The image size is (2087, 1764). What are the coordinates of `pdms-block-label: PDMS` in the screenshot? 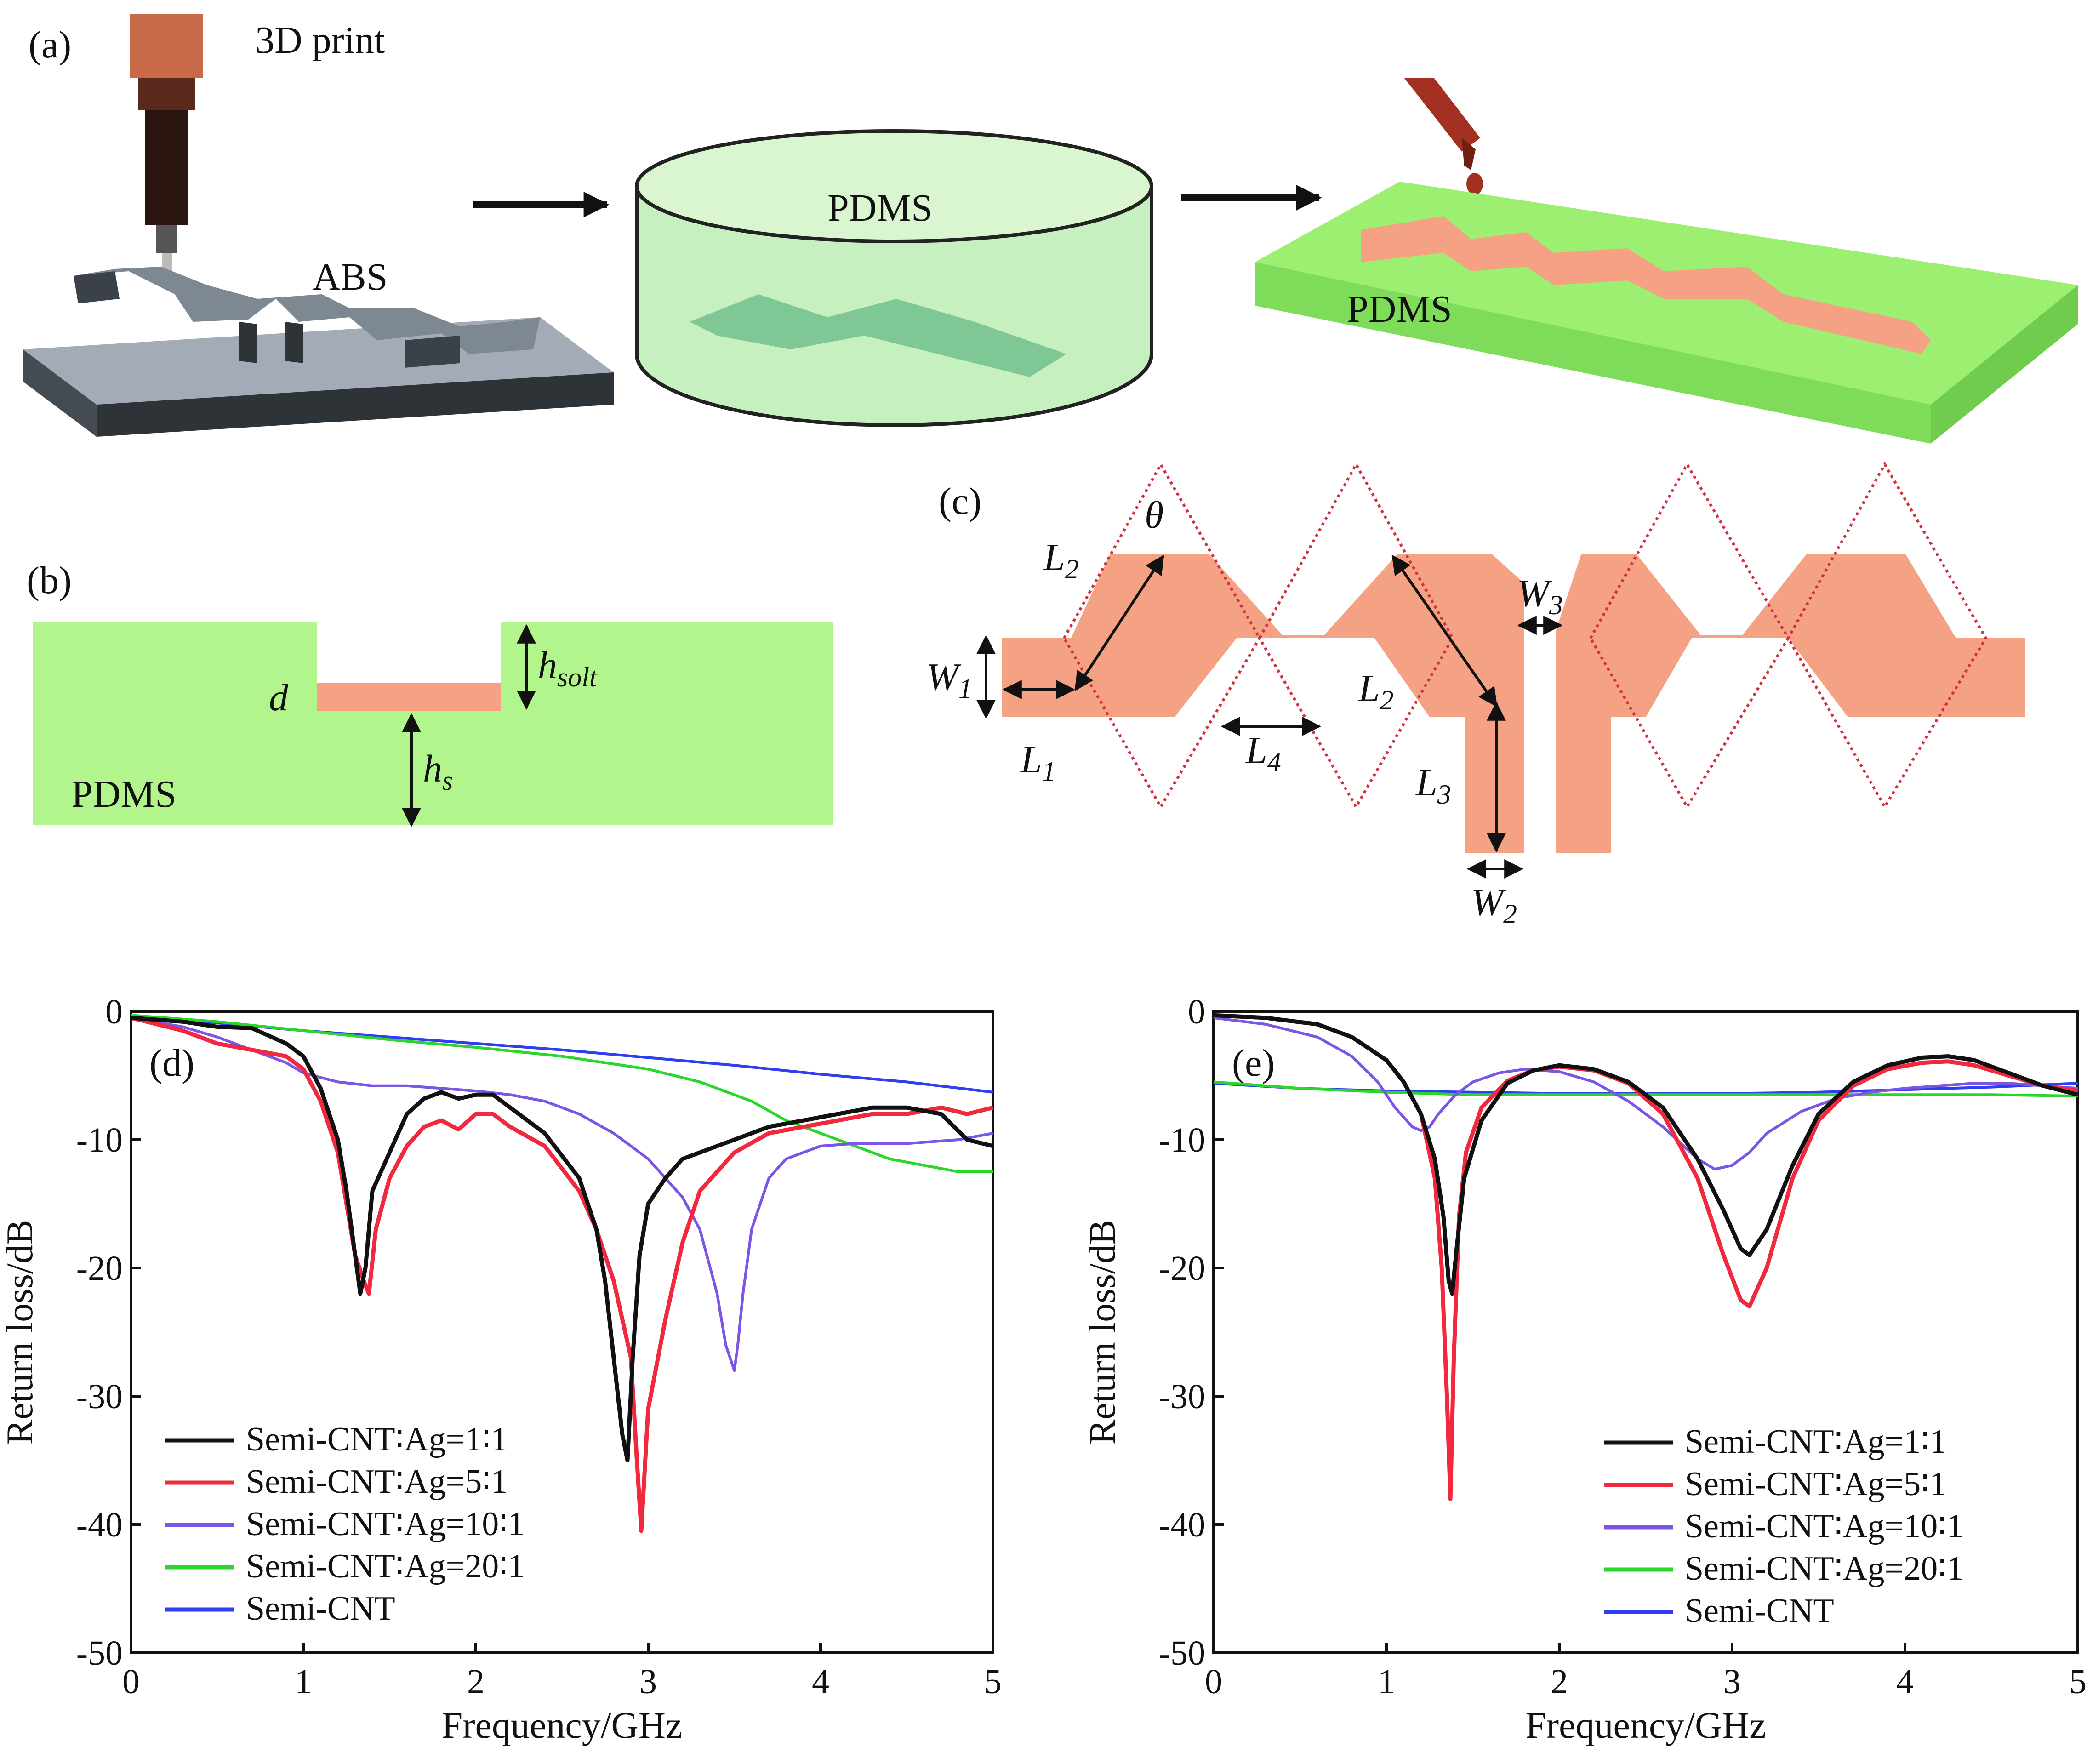 It's located at (1400, 309).